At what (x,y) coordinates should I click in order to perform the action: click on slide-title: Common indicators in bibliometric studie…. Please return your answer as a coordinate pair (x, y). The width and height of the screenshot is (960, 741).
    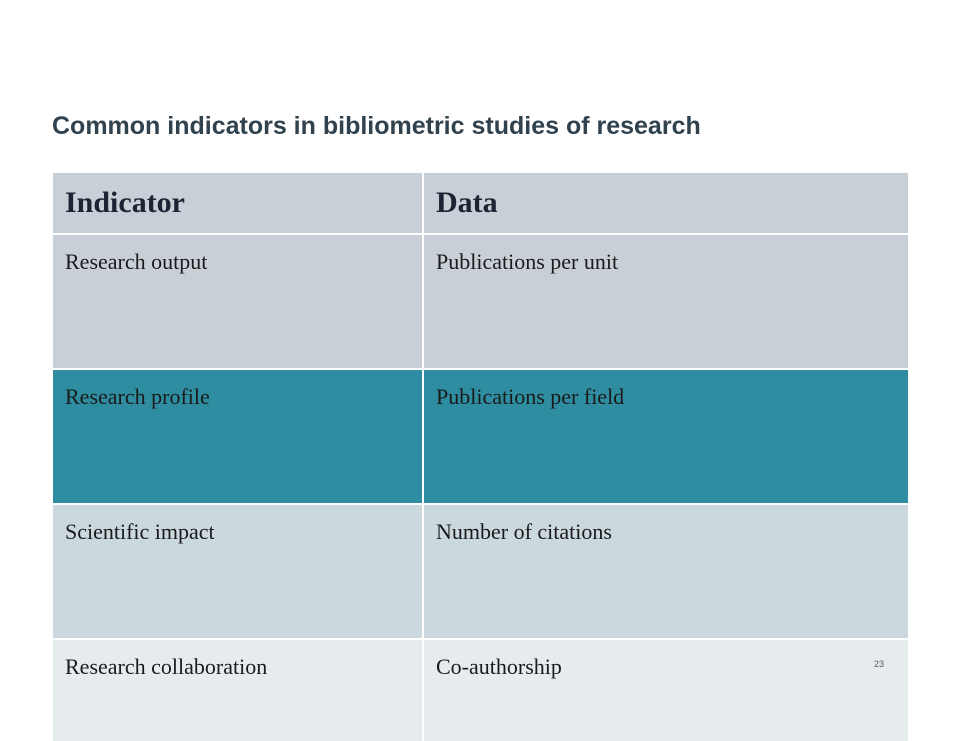
    Looking at the image, I should click on (376, 126).